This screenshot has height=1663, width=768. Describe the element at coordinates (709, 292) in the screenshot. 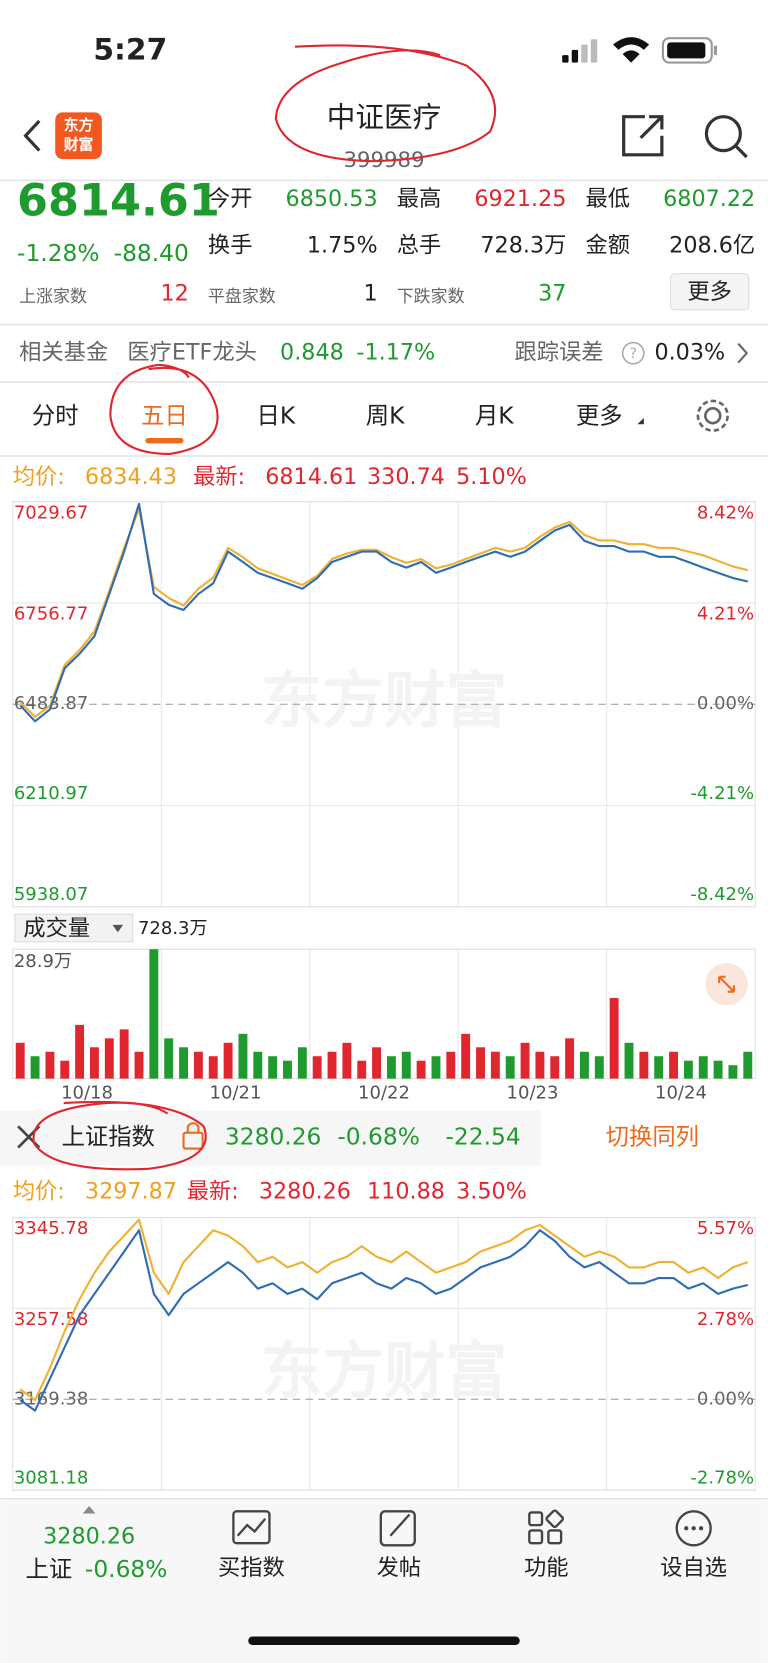

I see `more-button` at that location.